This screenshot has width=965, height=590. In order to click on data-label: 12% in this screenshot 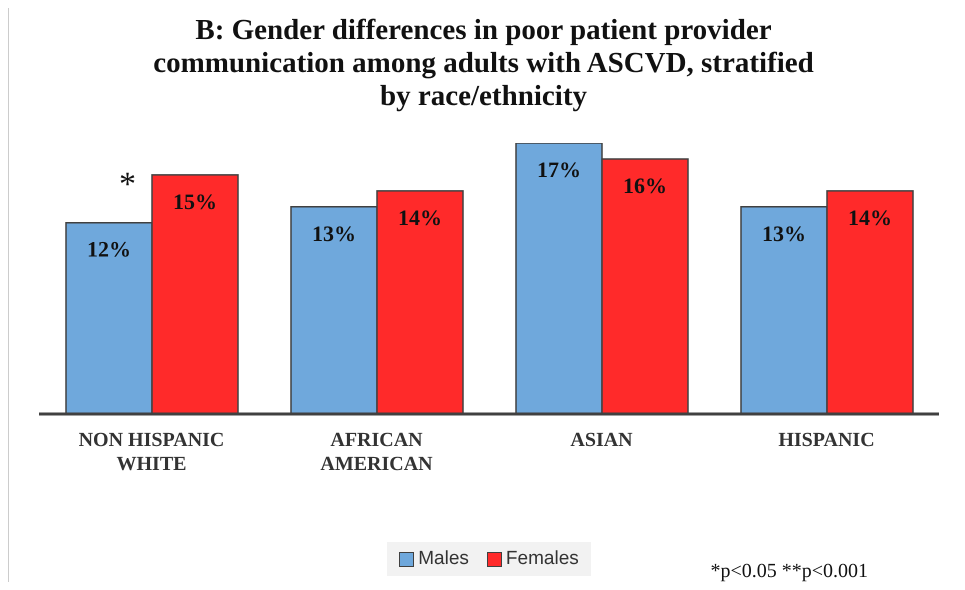, I will do `click(109, 249)`.